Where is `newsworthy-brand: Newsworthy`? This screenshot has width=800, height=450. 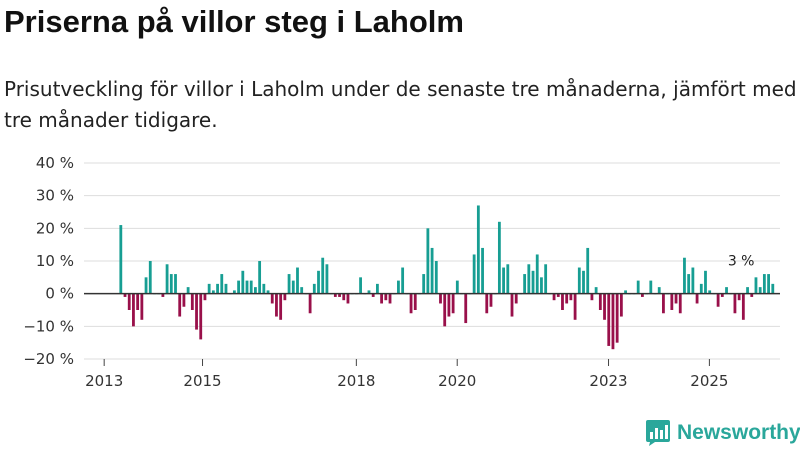 newsworthy-brand: Newsworthy is located at coordinates (722, 433).